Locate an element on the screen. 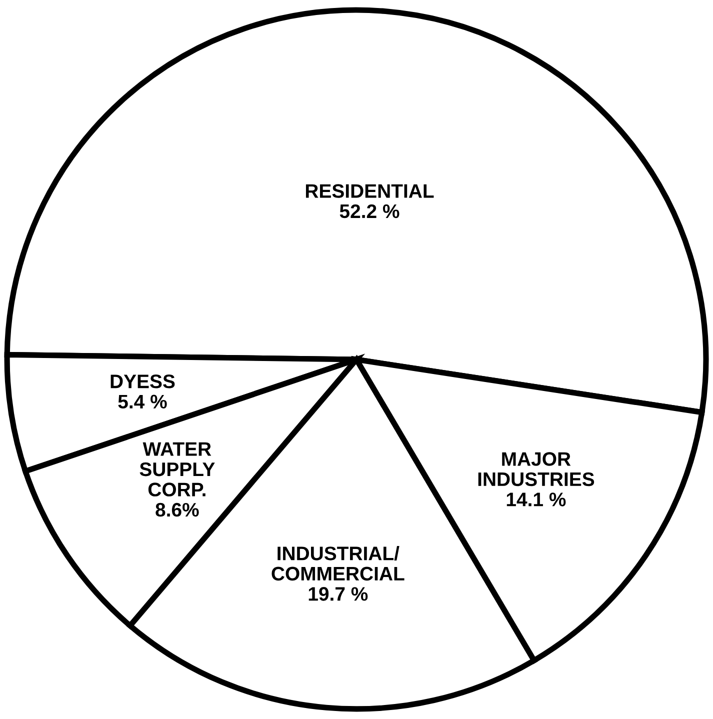  data-label: 5.4 % is located at coordinates (142, 401).